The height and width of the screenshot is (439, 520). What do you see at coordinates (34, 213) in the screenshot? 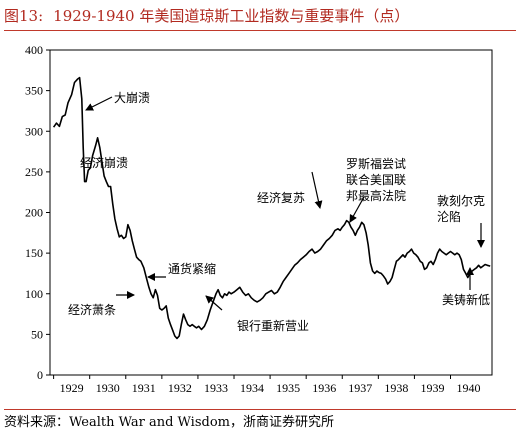
I see `y-tick-label: 200` at bounding box center [34, 213].